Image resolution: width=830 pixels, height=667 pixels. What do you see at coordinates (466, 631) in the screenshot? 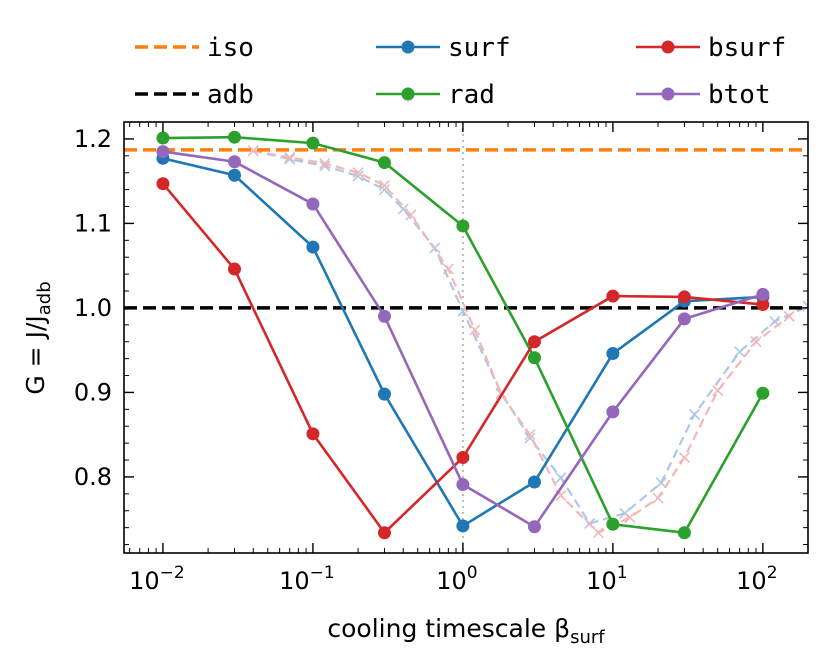
I see `x-axis-label: cooling timescale βsurf` at bounding box center [466, 631].